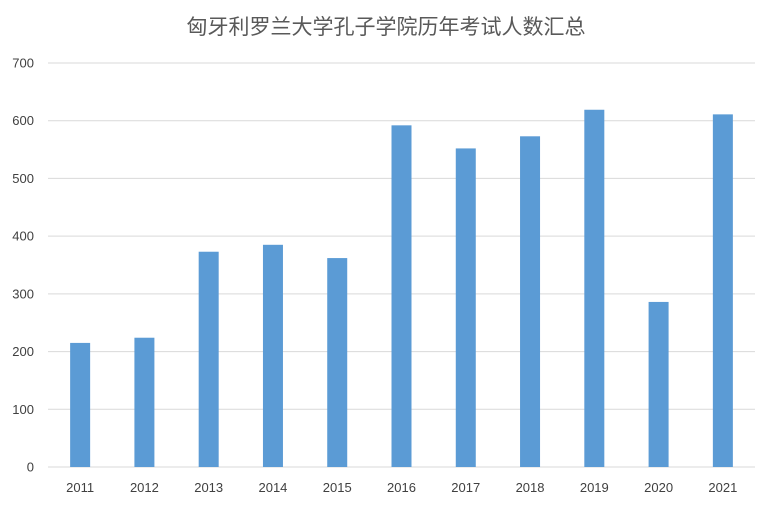 The image size is (772, 508). Describe the element at coordinates (30, 467) in the screenshot. I see `y-tick-label: 0` at that location.